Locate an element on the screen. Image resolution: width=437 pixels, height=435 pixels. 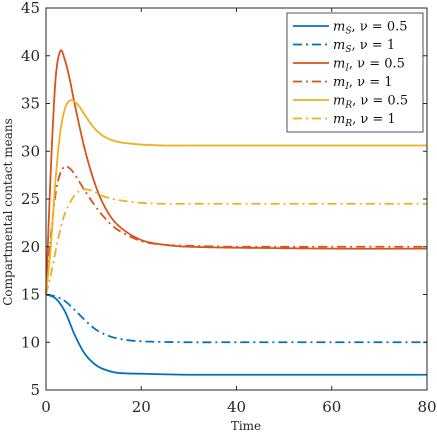
x-tick-labels: 0 20 40 60 80 is located at coordinates (238, 407).